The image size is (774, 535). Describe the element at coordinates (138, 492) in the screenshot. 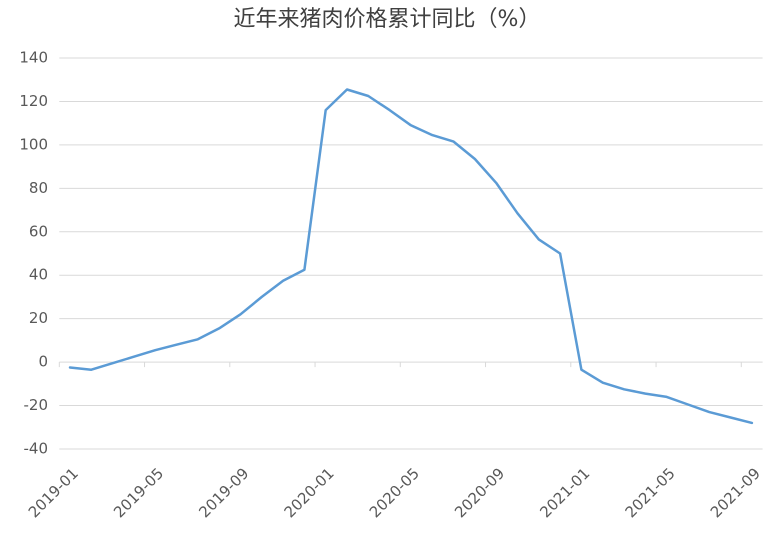

I see `x-tick-label: 2019-05` at that location.